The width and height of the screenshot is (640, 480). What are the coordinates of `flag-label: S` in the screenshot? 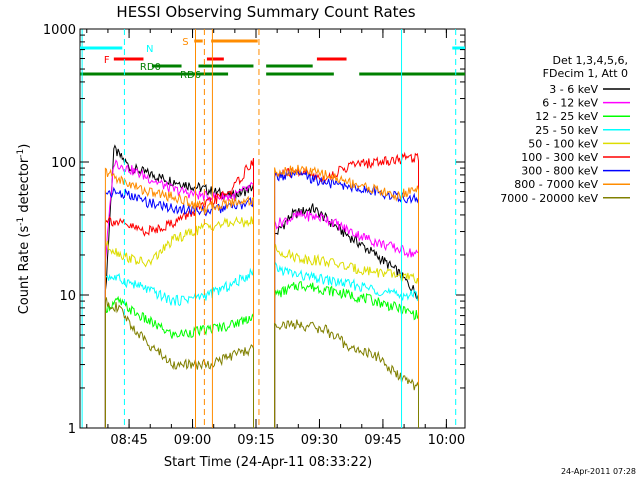 It's located at (185, 42).